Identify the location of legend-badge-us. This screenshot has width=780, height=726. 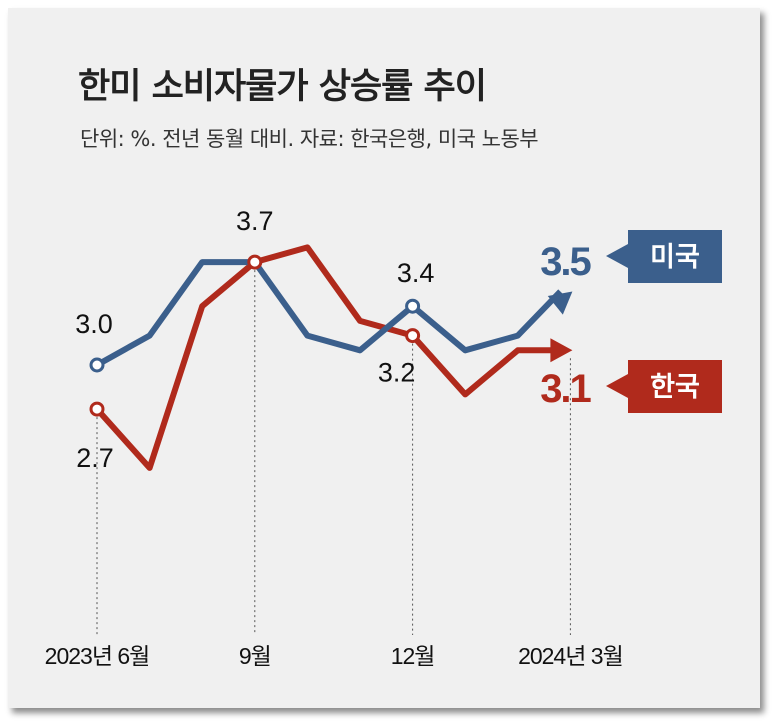
(675, 256).